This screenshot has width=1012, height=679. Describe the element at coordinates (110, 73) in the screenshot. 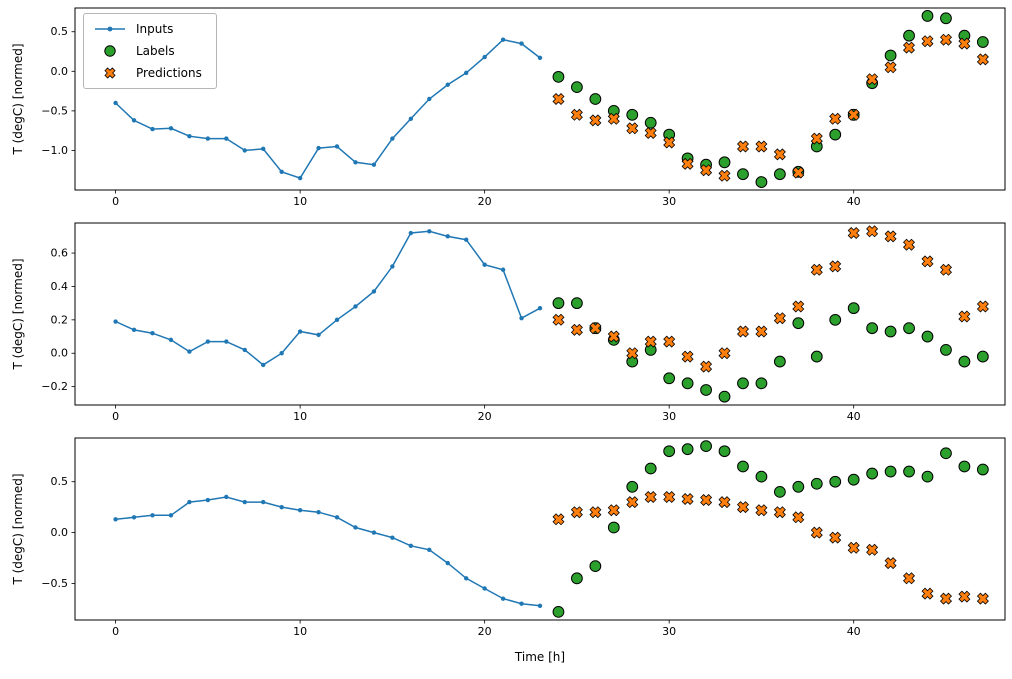

I see `predictions-x-icon` at that location.